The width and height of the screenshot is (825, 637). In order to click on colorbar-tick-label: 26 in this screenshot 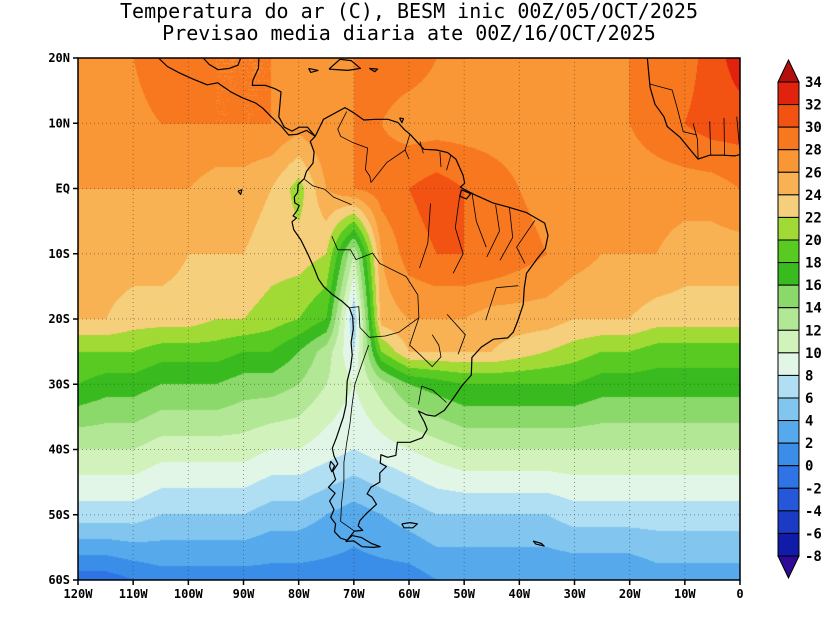, I will do `click(813, 173)`.